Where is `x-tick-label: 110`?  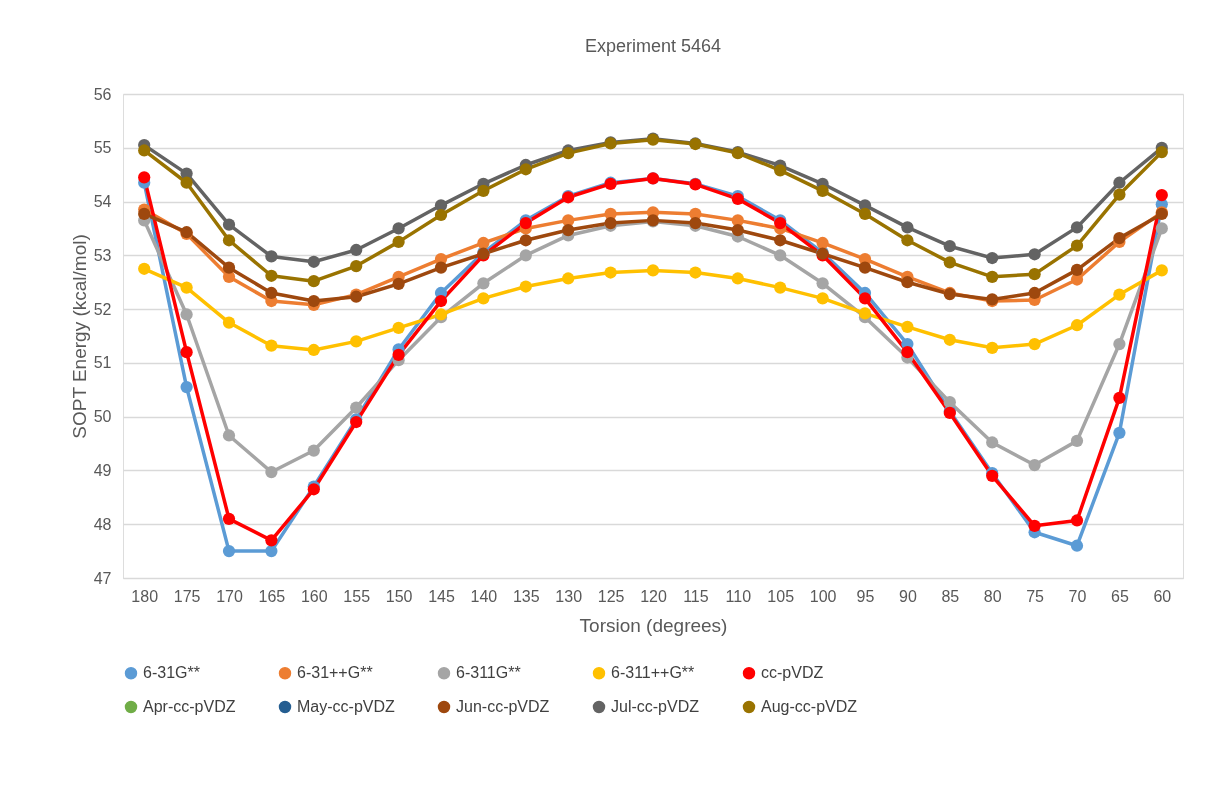 x-tick-label: 110 is located at coordinates (738, 596).